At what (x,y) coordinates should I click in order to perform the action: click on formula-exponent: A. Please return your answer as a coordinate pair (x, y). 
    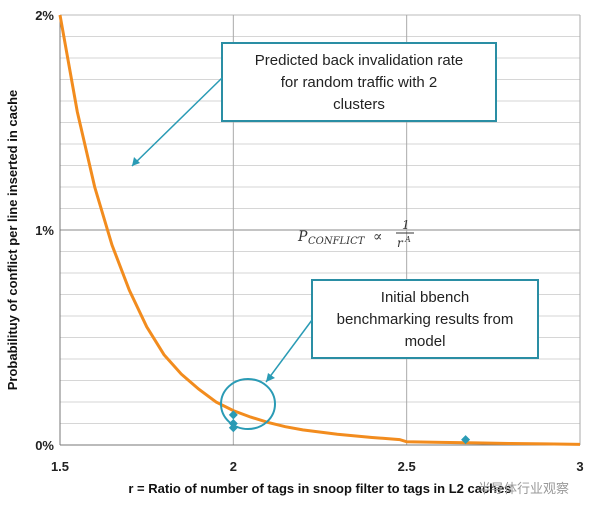
    Looking at the image, I should click on (407, 239).